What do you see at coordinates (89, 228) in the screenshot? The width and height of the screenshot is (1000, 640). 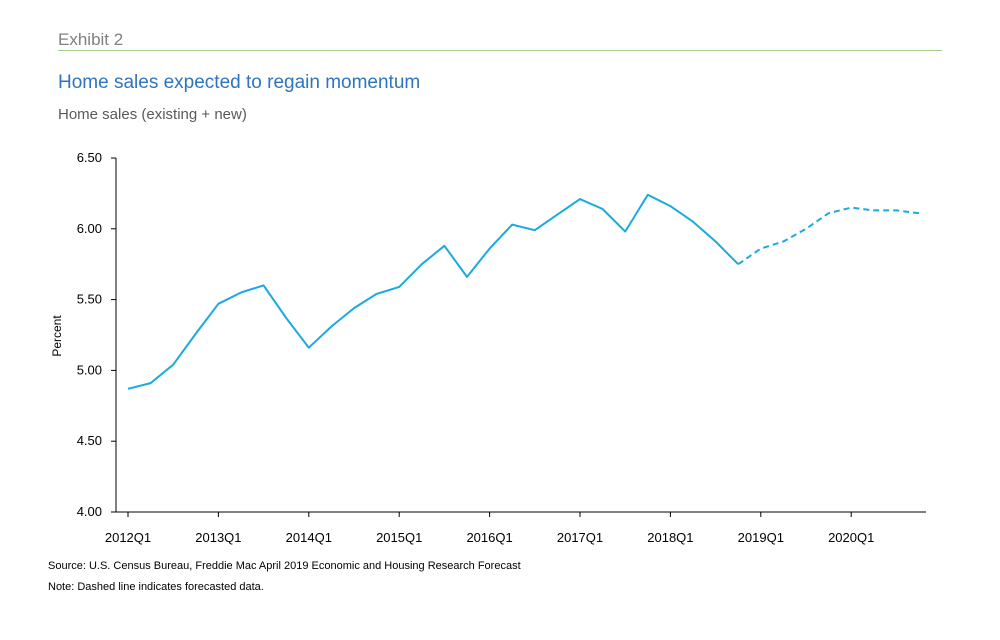 I see `y-tick-label: 6.00` at bounding box center [89, 228].